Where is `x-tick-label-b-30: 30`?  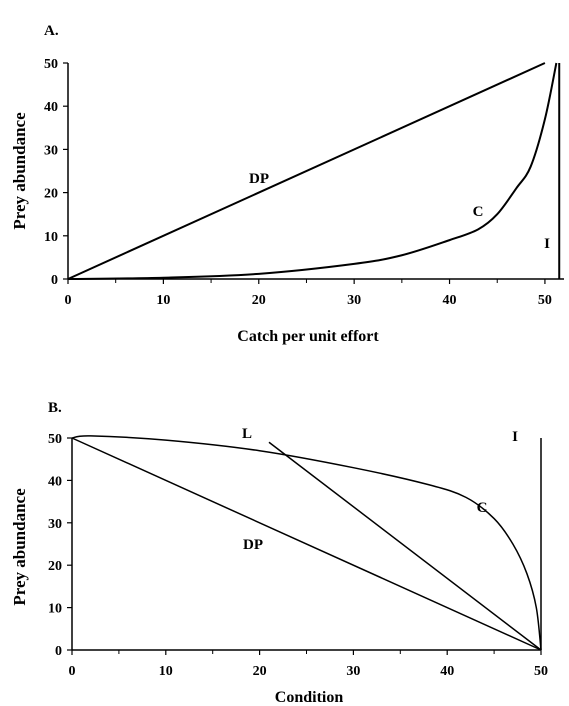 x-tick-label-b-30: 30 is located at coordinates (353, 671).